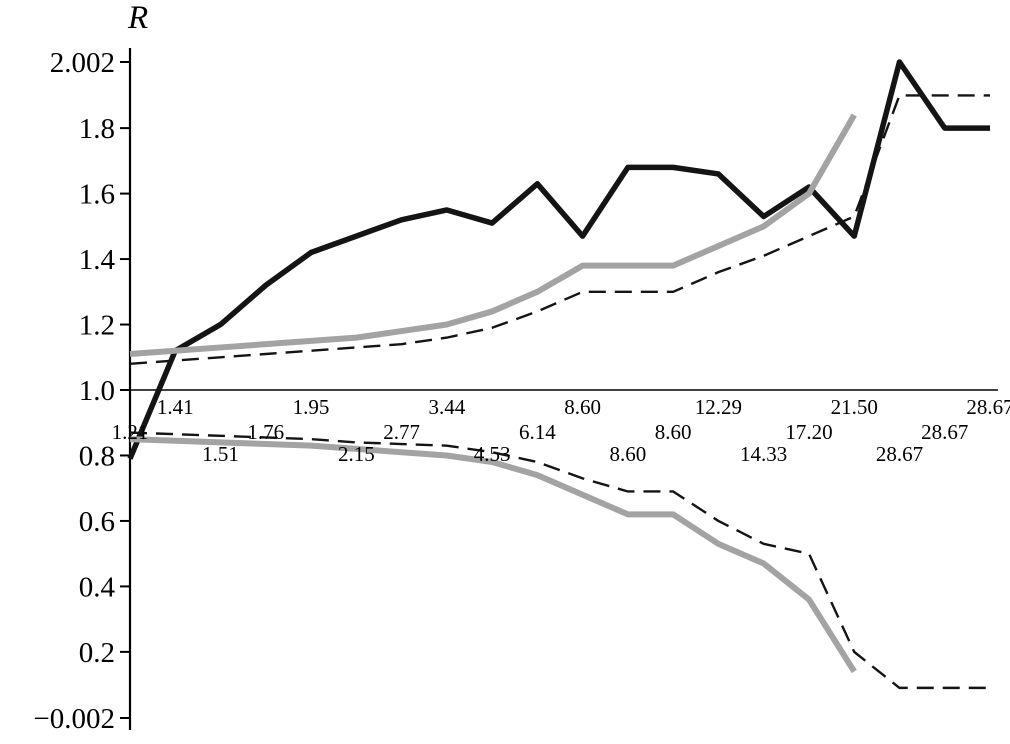  Describe the element at coordinates (138, 18) in the screenshot. I see `y-axis-title: R` at that location.